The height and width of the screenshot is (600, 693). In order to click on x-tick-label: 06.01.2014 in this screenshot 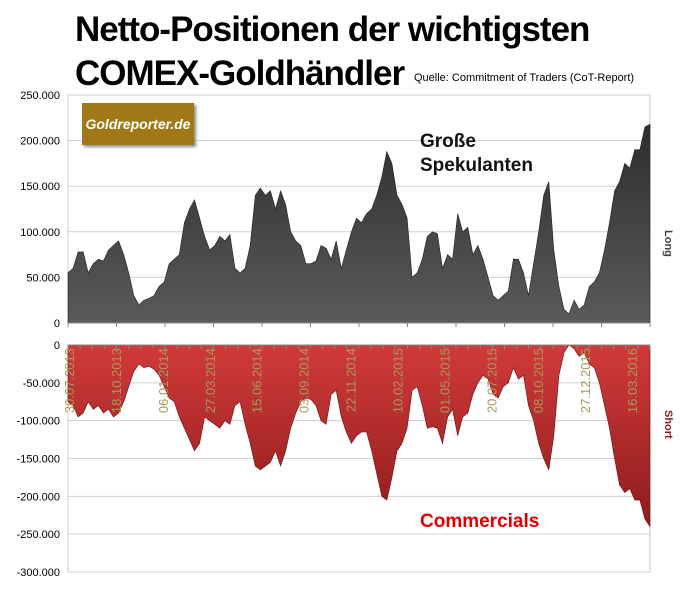, I will do `click(163, 380)`.